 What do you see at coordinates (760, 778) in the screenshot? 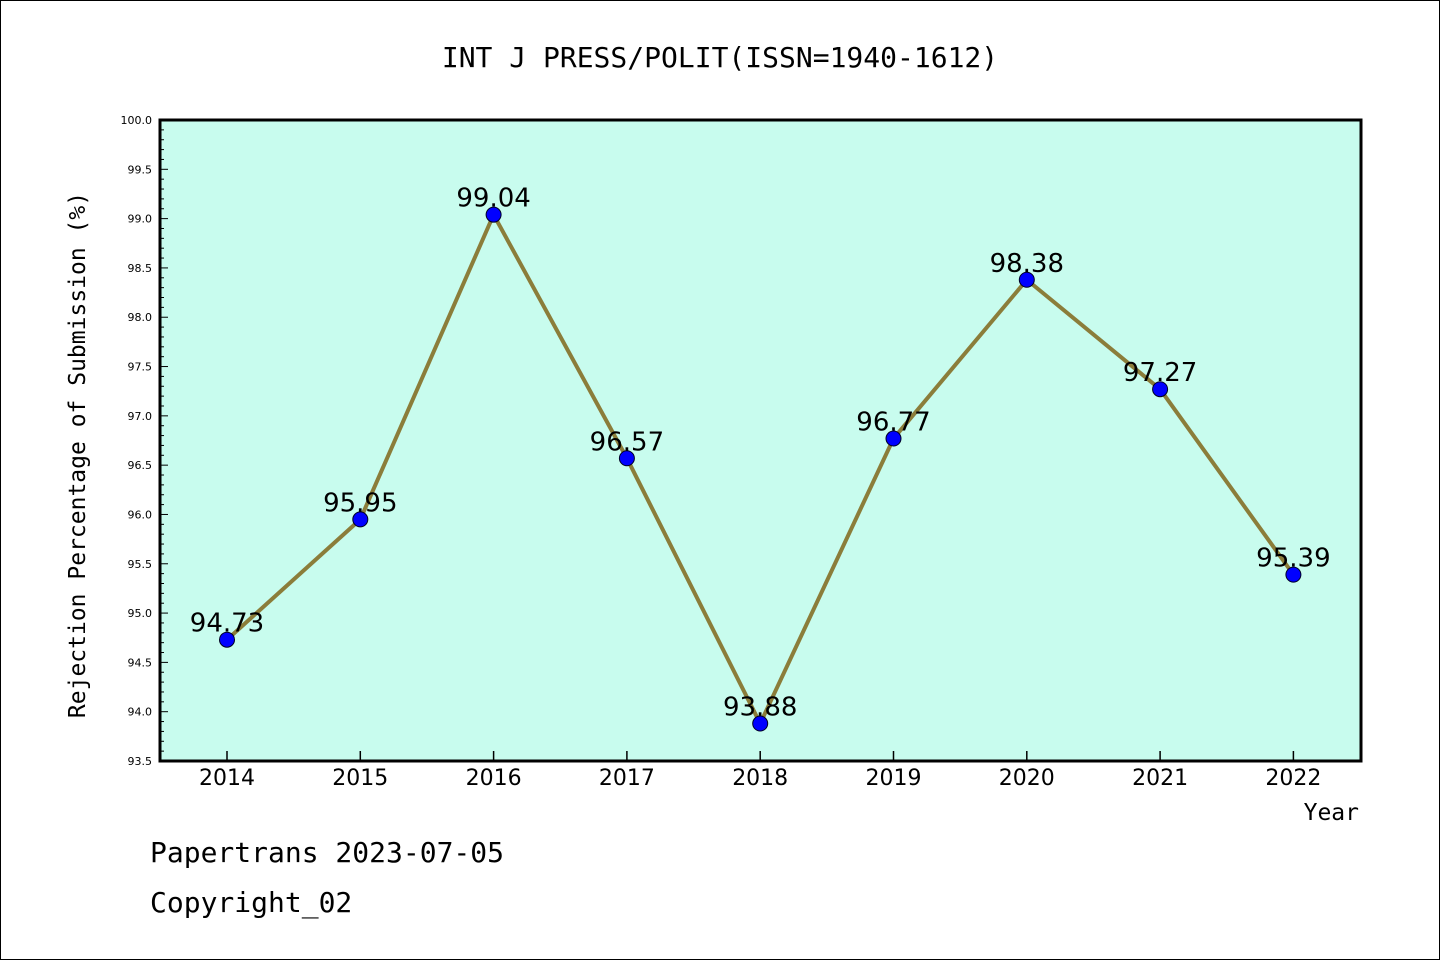
I see `x-tick-label: 2018` at bounding box center [760, 778].